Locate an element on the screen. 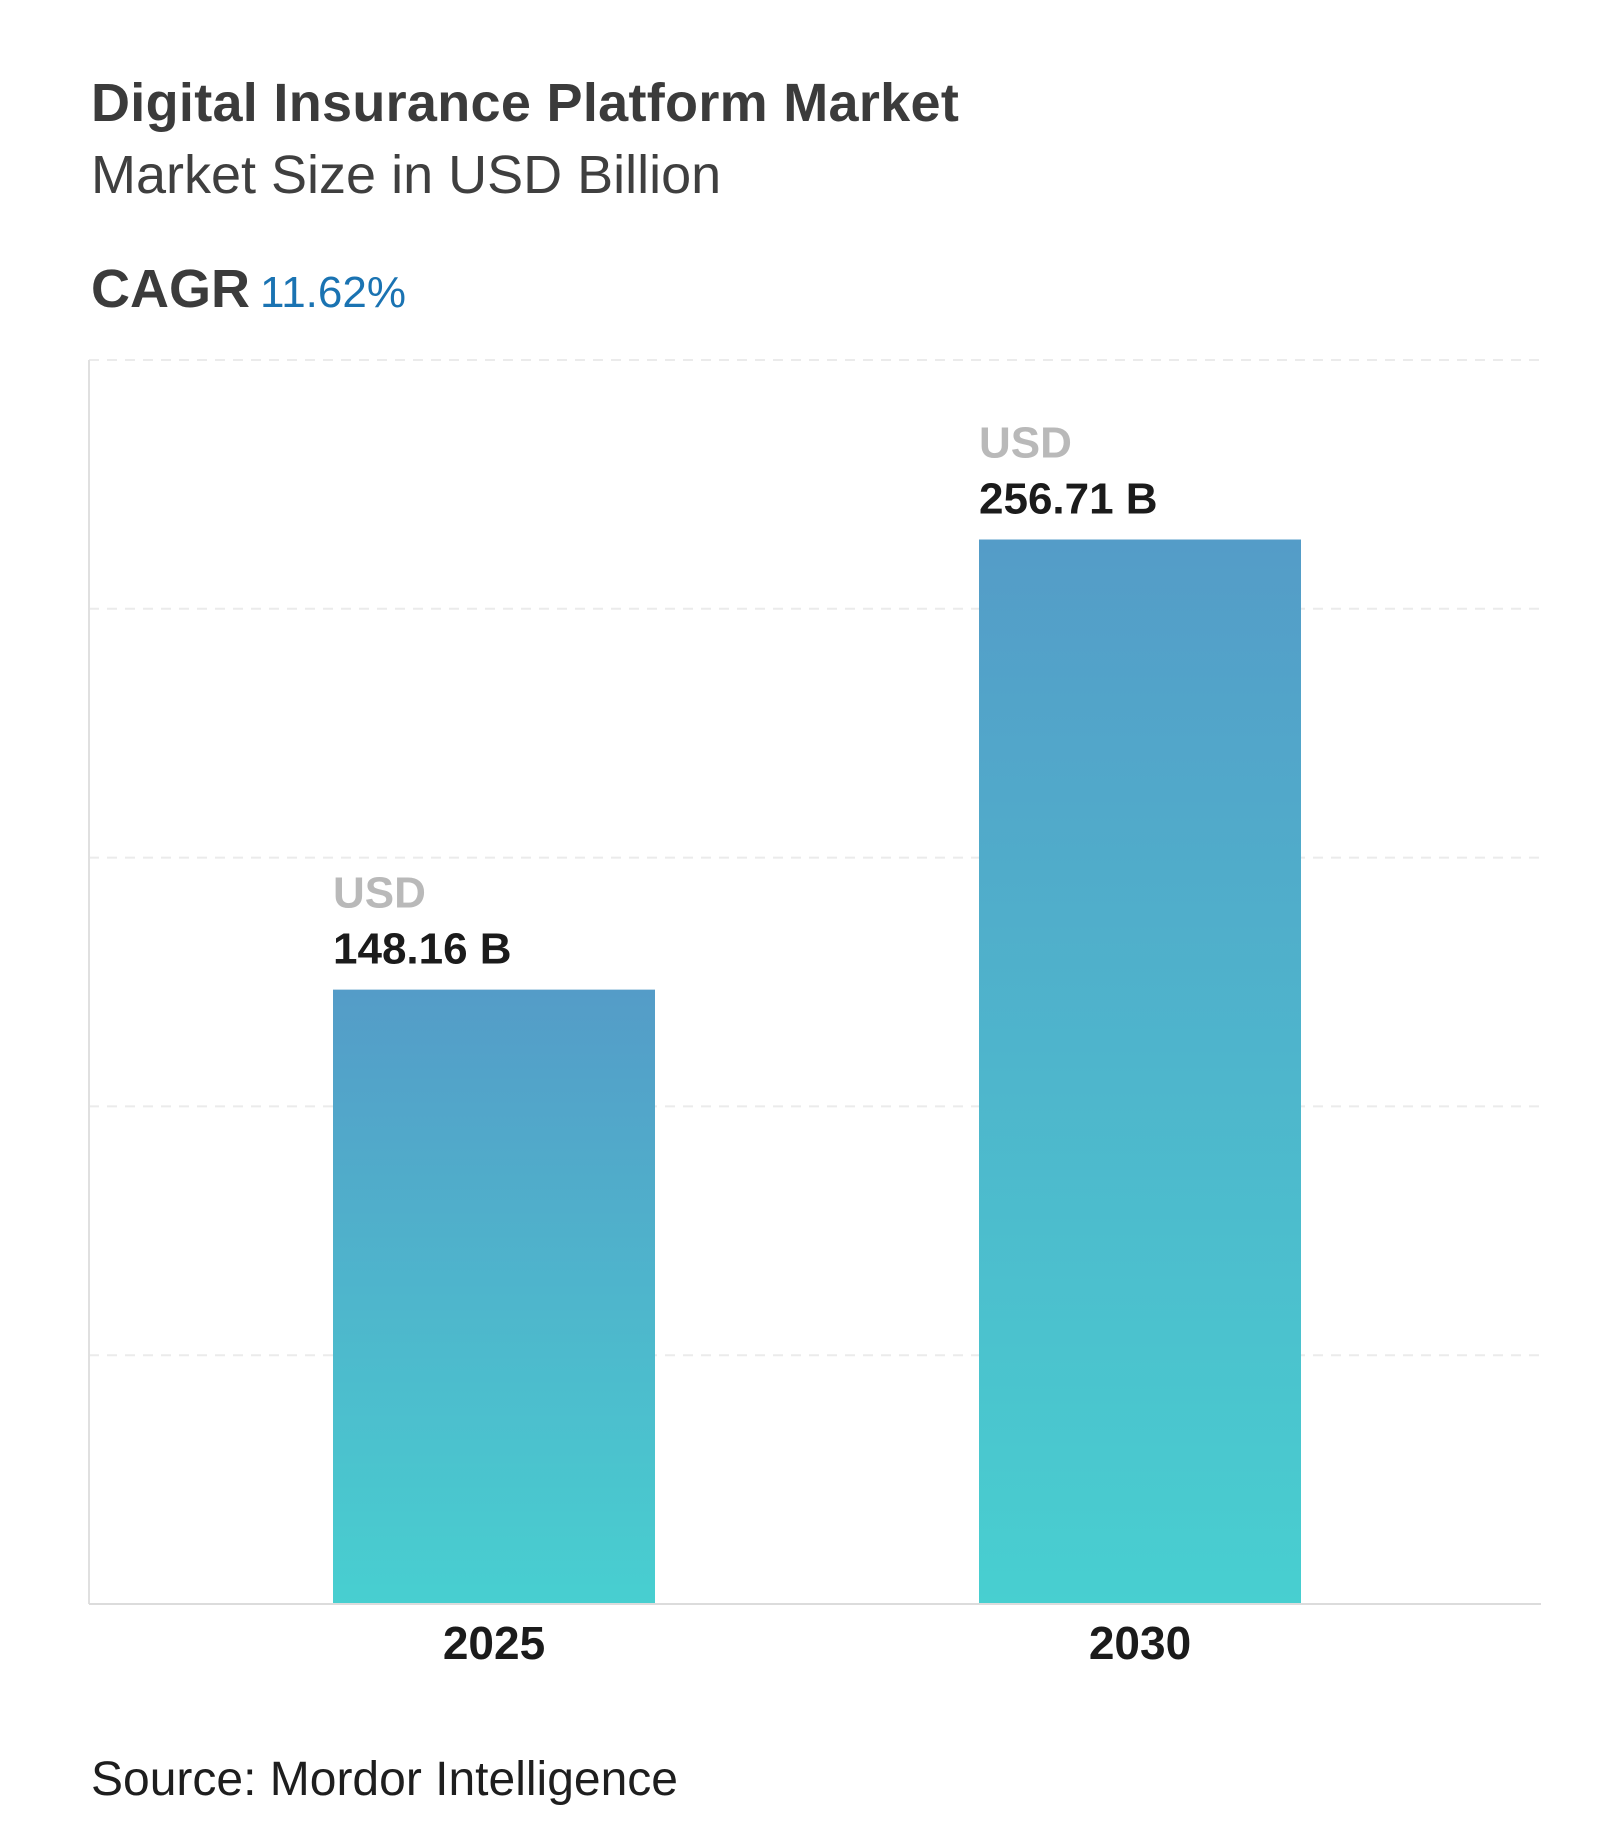  cagr-label: CAGR is located at coordinates (170, 289).